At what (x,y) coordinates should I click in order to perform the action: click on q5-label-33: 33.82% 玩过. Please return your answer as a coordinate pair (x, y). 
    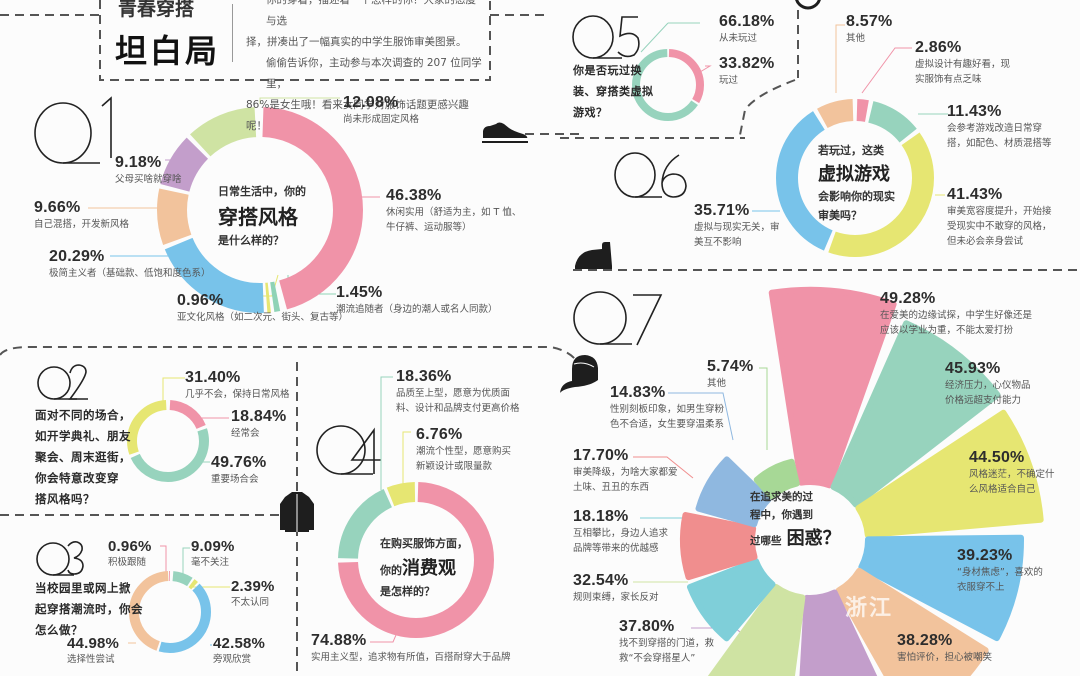
    Looking at the image, I should click on (747, 70).